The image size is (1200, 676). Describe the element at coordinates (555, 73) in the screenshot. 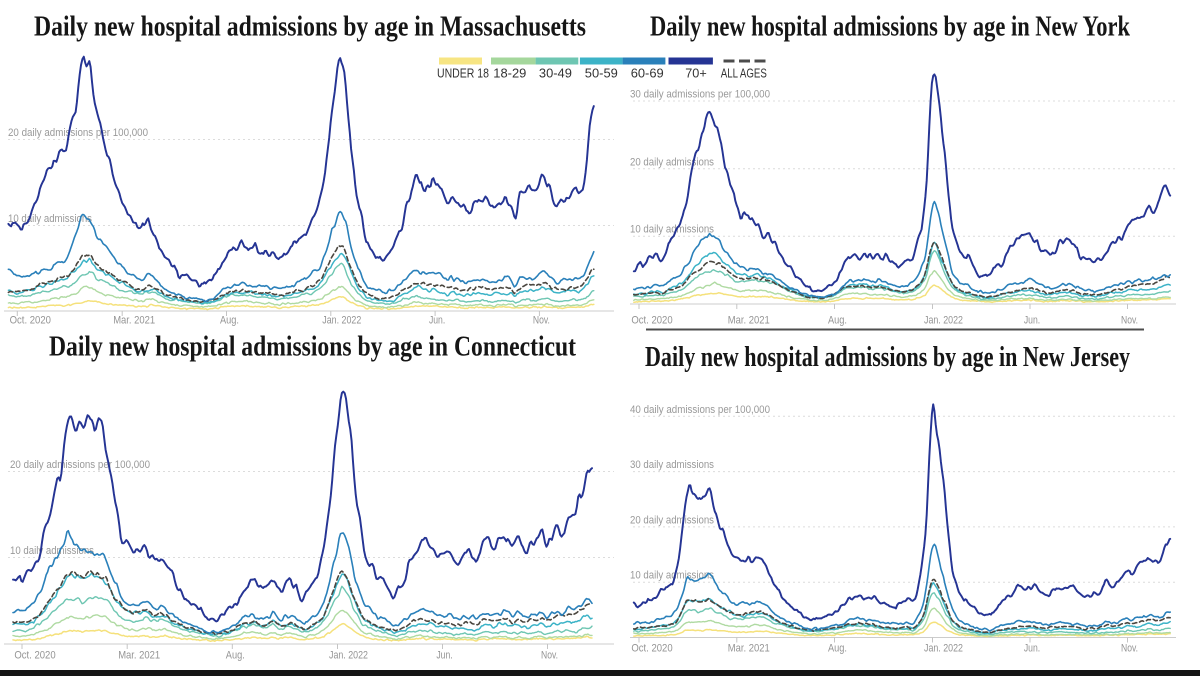

I see `svg-text: 30-49` at that location.